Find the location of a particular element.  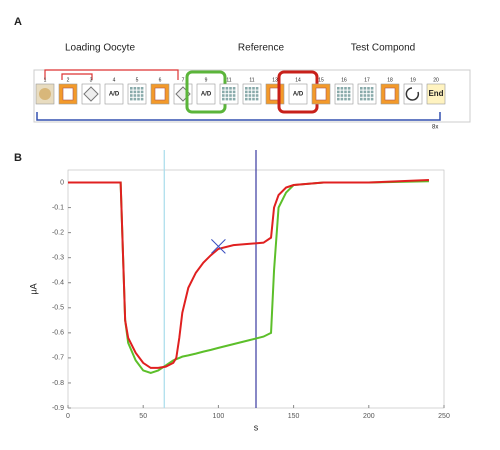

x-tick-label: 50 is located at coordinates (143, 416).